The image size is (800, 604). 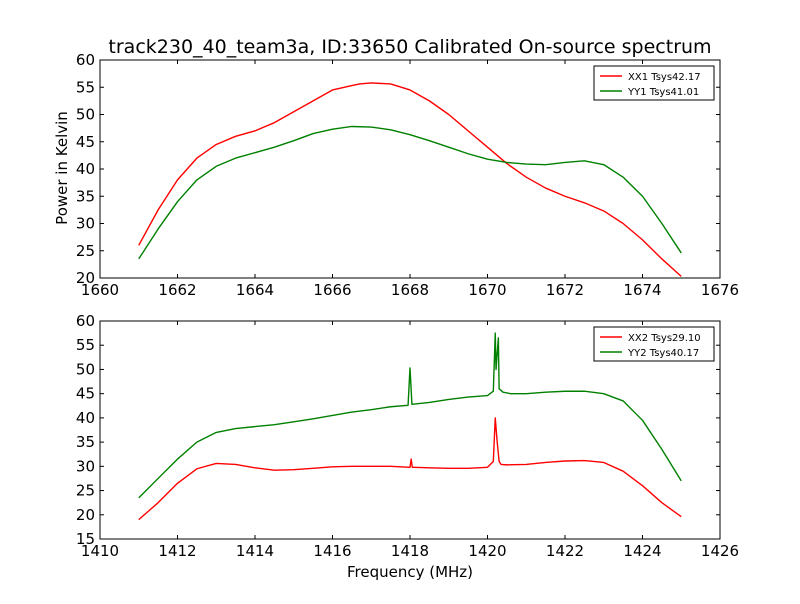 I want to click on x-tick-label: 1666, so click(x=332, y=290).